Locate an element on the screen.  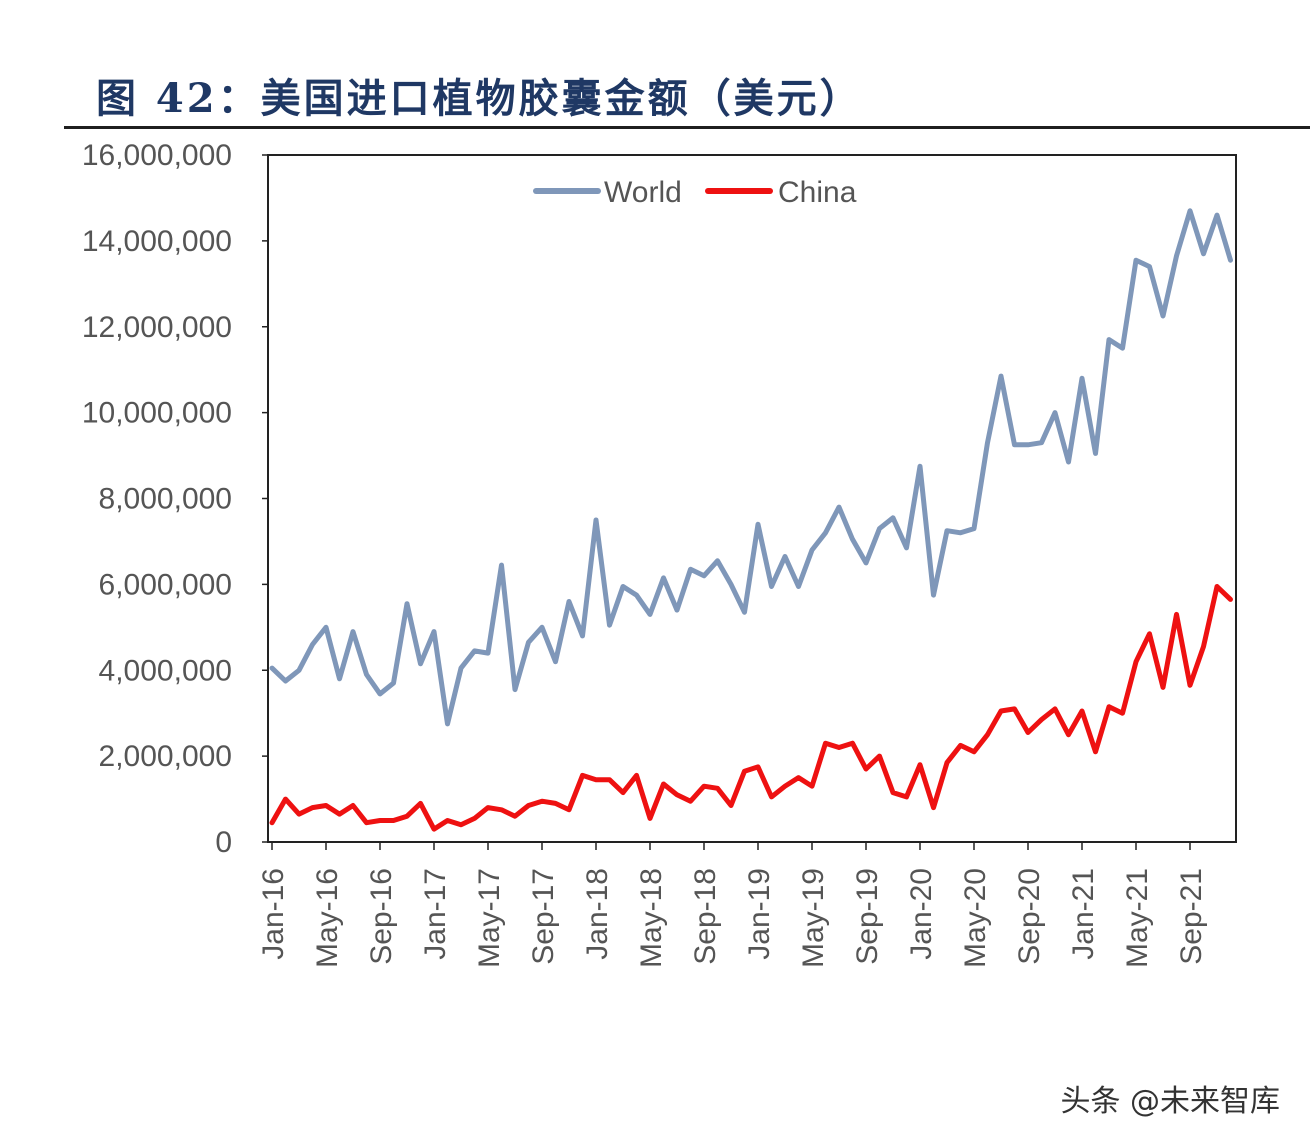
x-tick-label: Jan-19 is located at coordinates (759, 914).